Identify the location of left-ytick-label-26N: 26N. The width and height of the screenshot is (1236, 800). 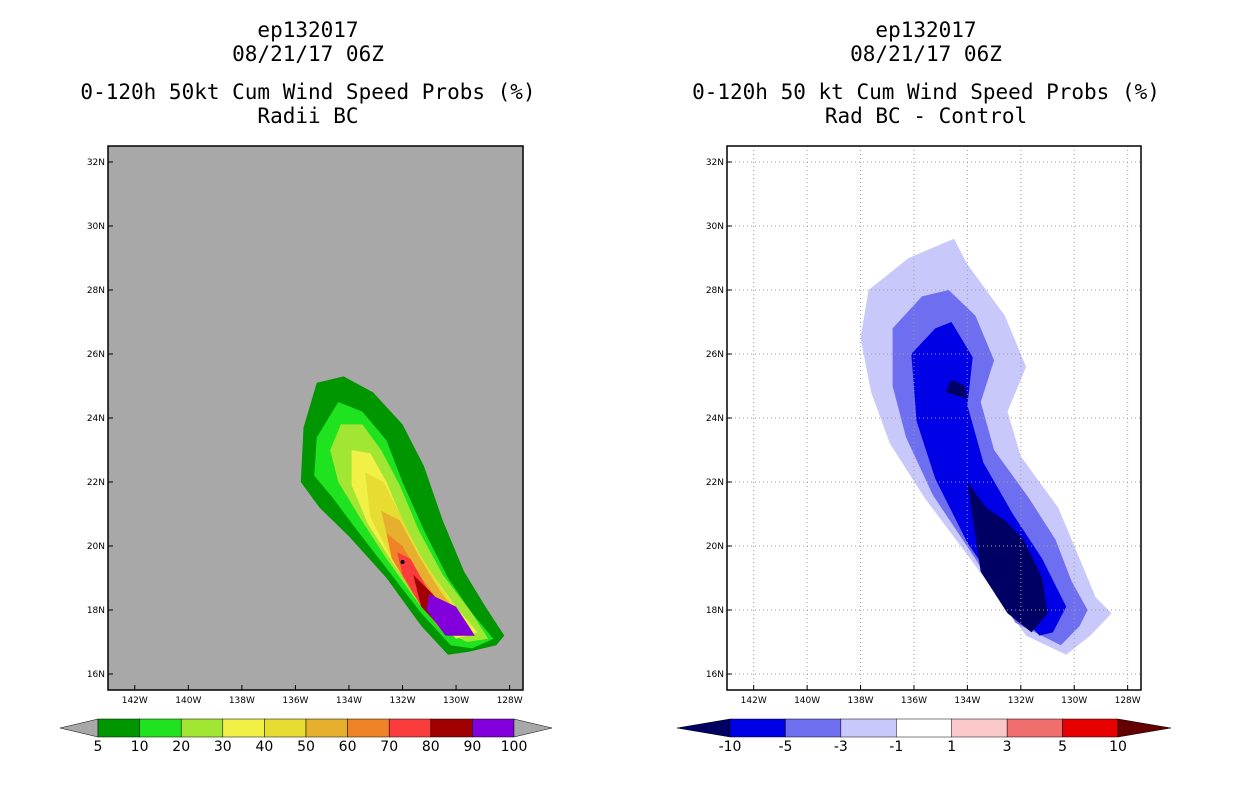
(96, 355).